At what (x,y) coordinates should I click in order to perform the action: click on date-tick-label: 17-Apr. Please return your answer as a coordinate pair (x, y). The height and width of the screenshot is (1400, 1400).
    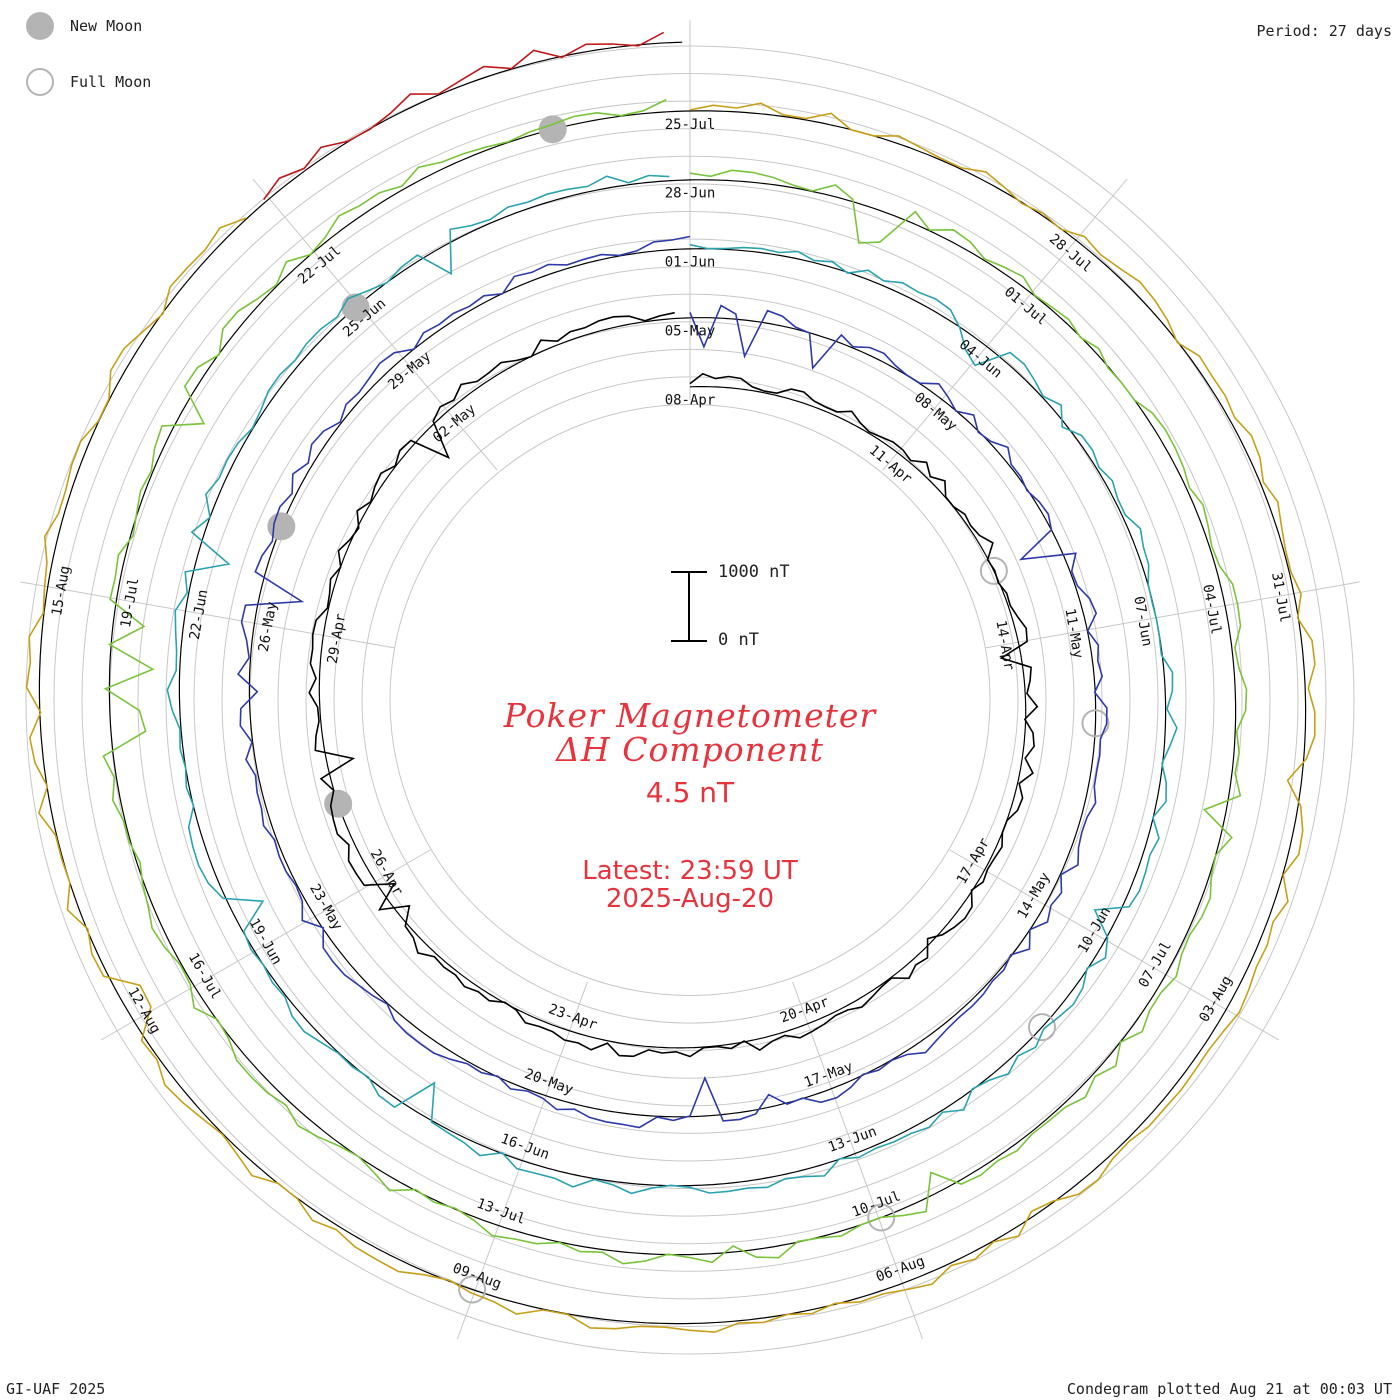
    Looking at the image, I should click on (973, 861).